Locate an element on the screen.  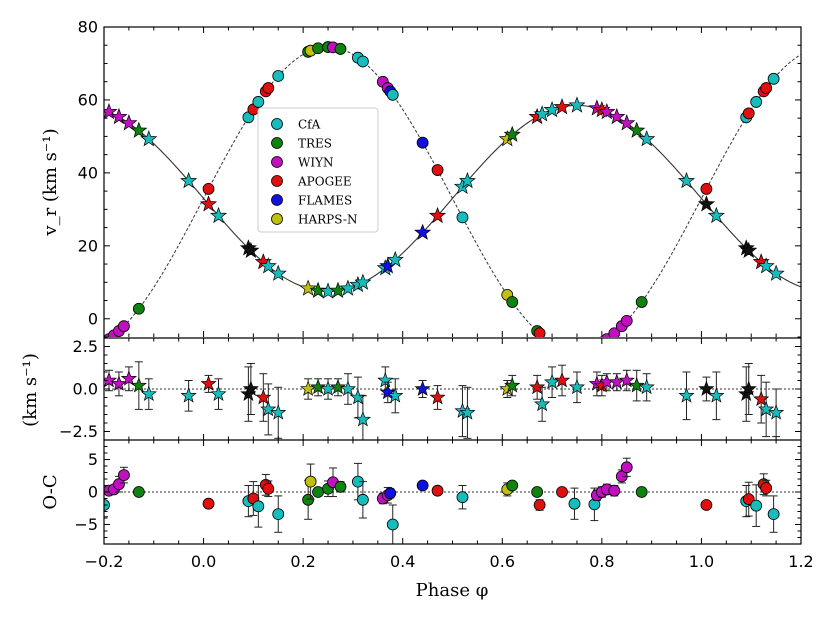
x-tick-label: 0.0 is located at coordinates (203, 561).